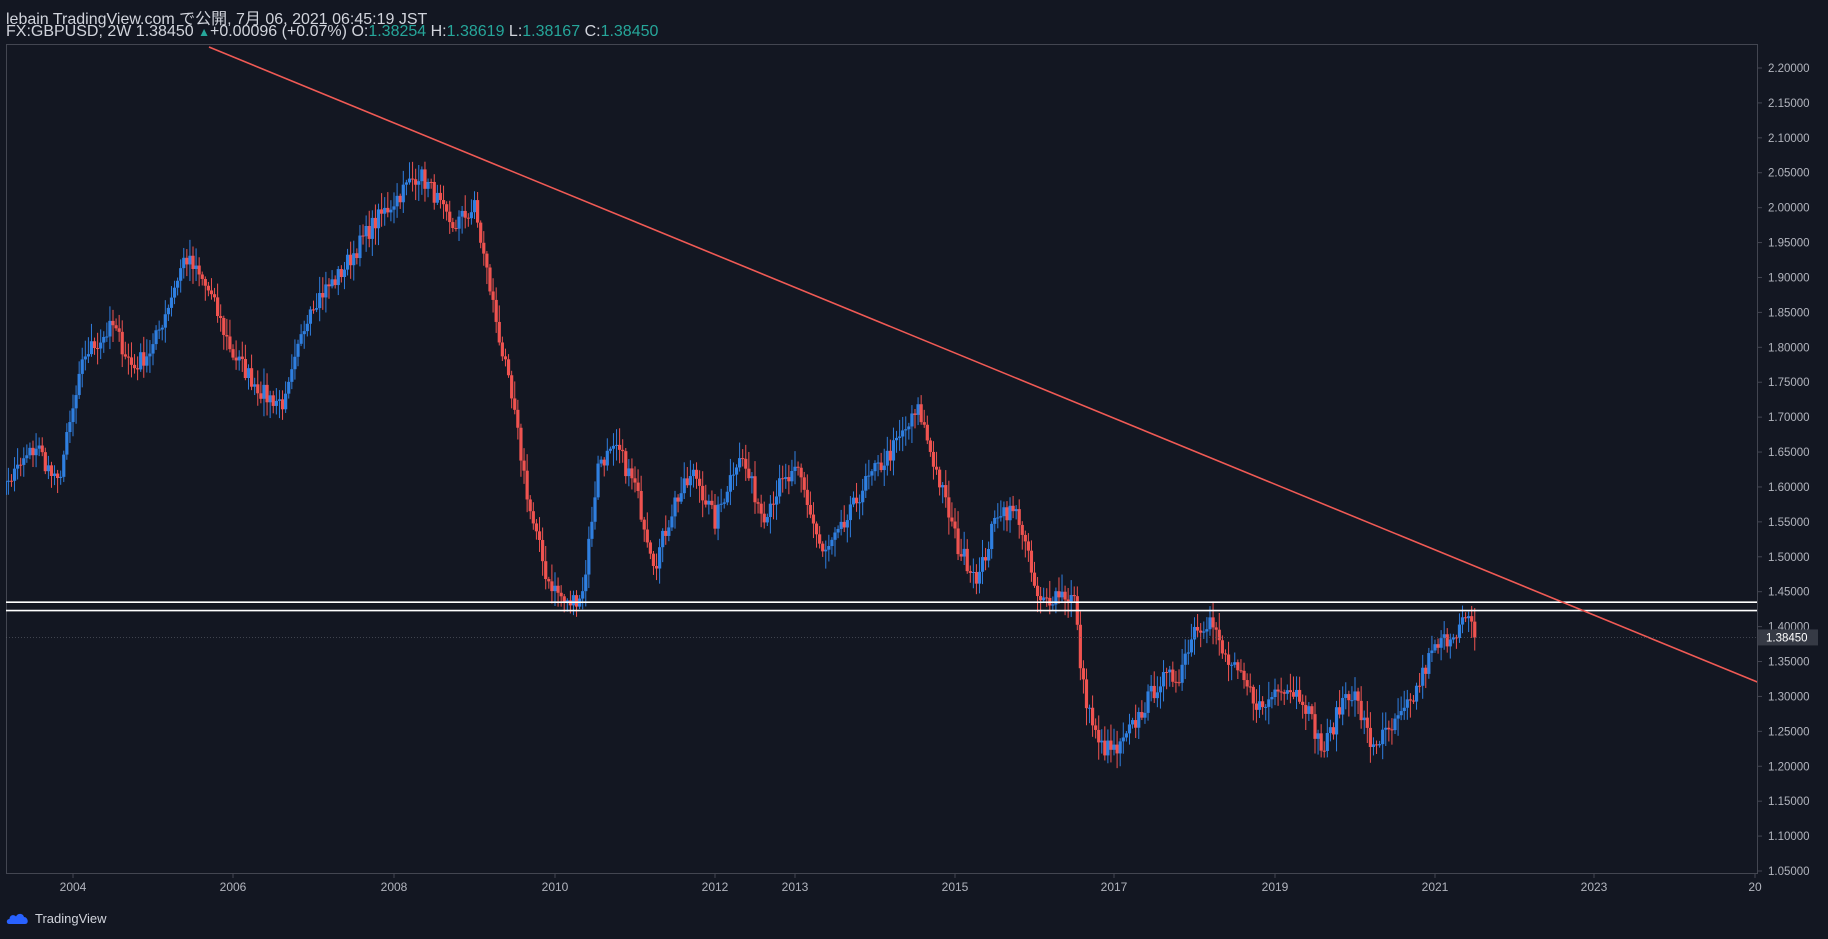 Image resolution: width=1828 pixels, height=939 pixels. Describe the element at coordinates (795, 887) in the screenshot. I see `x-tick-label: 2013` at that location.